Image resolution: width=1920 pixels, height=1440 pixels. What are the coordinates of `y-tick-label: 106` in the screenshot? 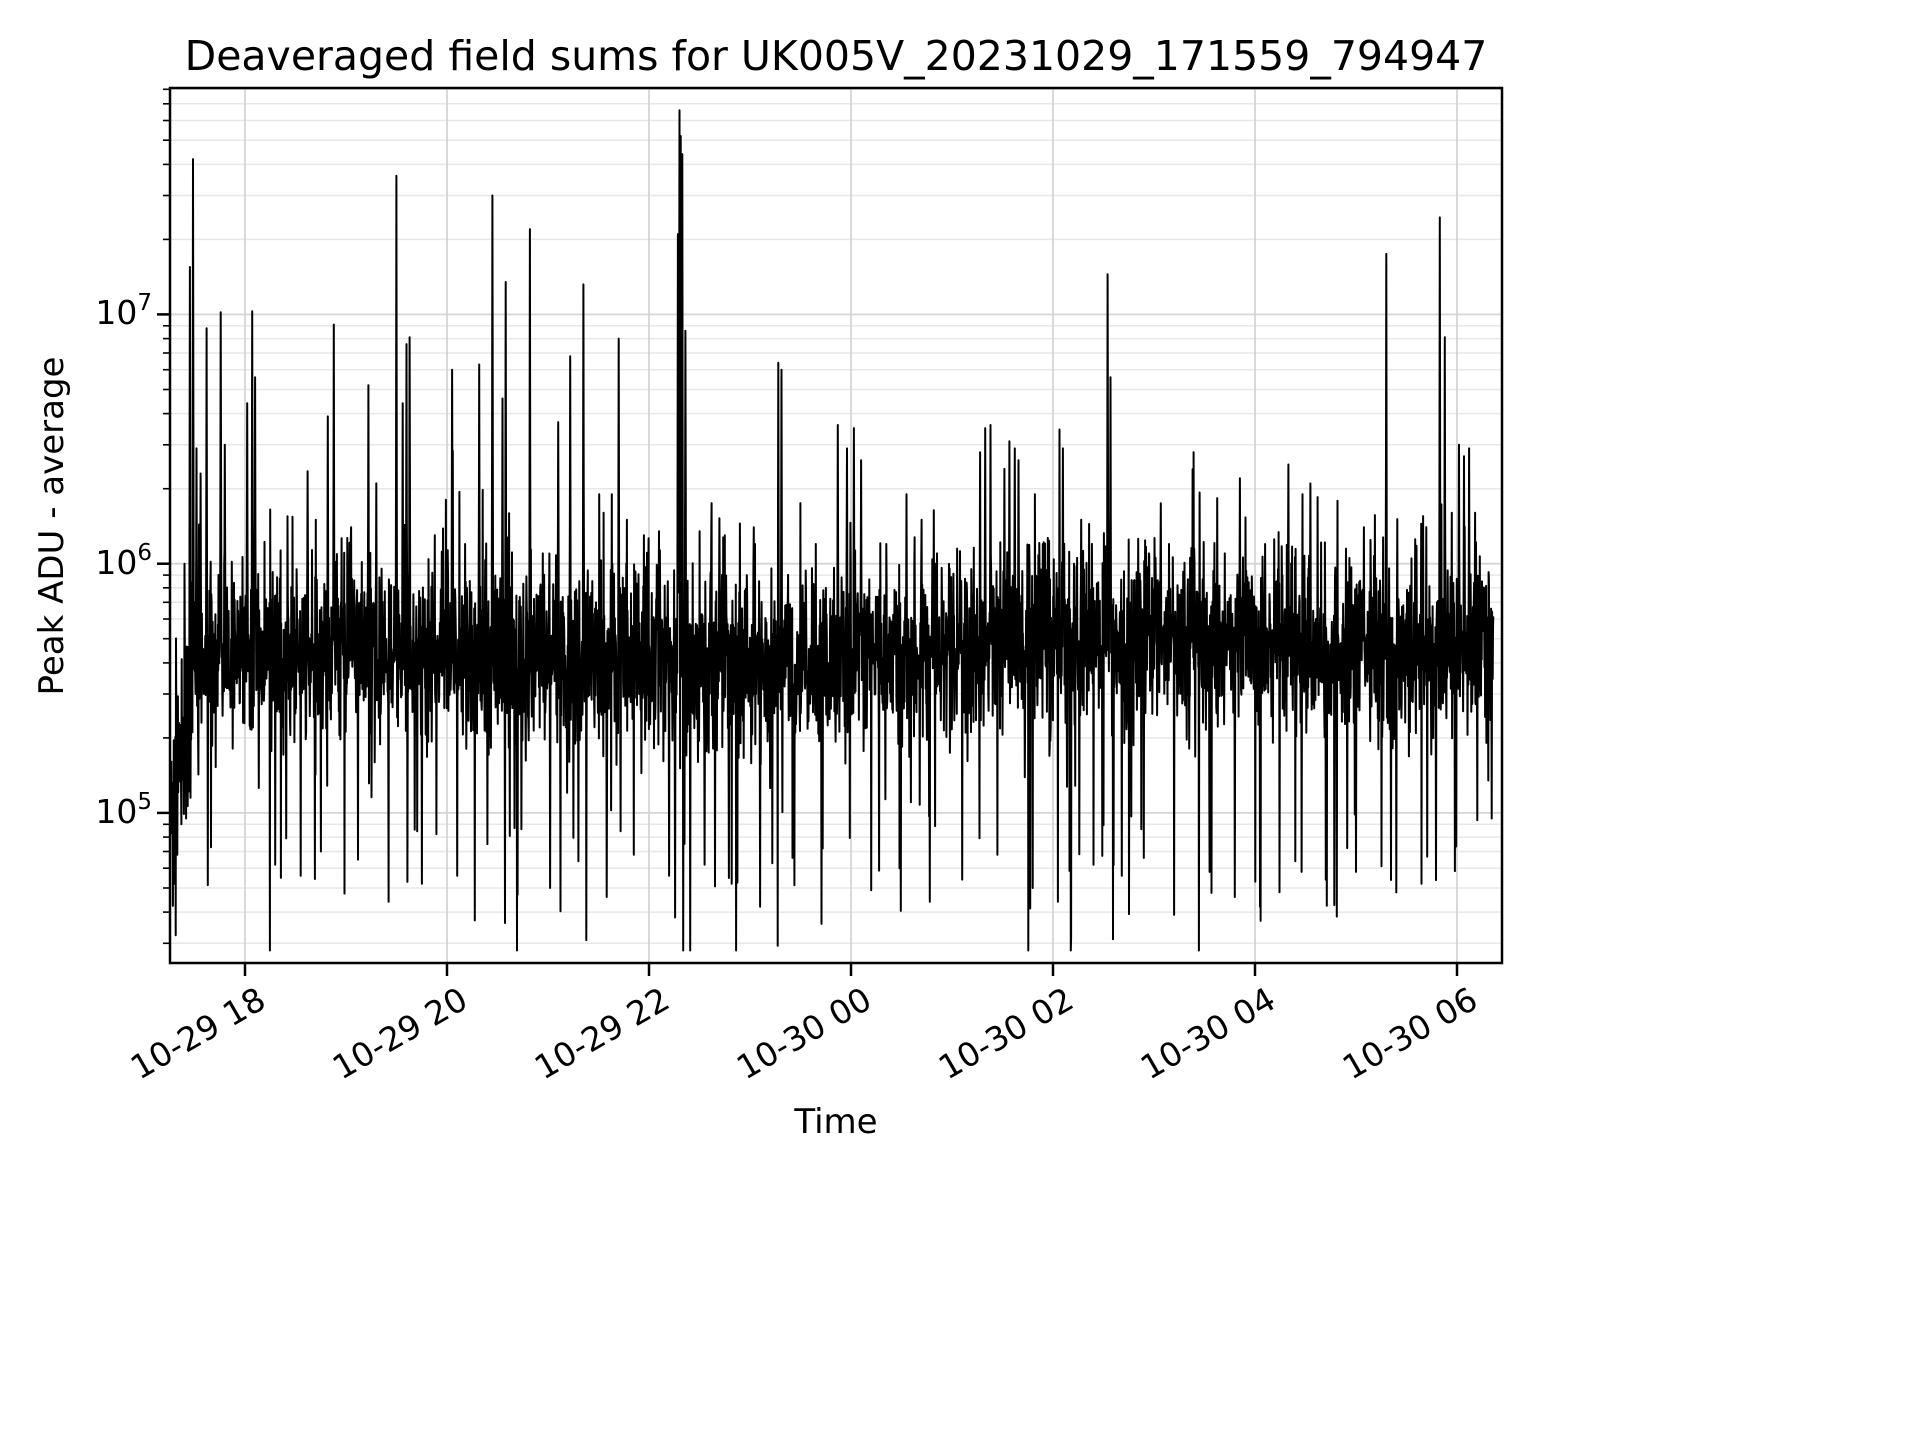 It's located at (123, 560).